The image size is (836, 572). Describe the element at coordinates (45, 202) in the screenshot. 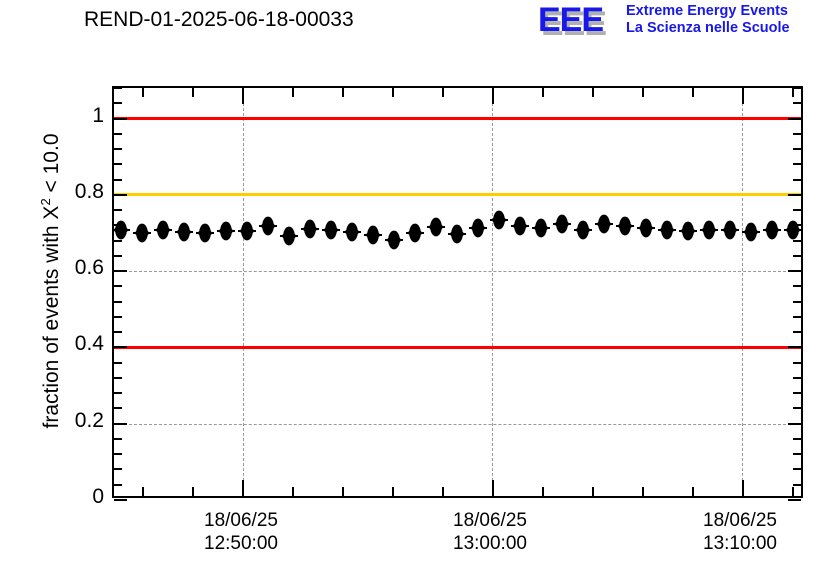

I see `y-axis-label-exponent: 2` at that location.